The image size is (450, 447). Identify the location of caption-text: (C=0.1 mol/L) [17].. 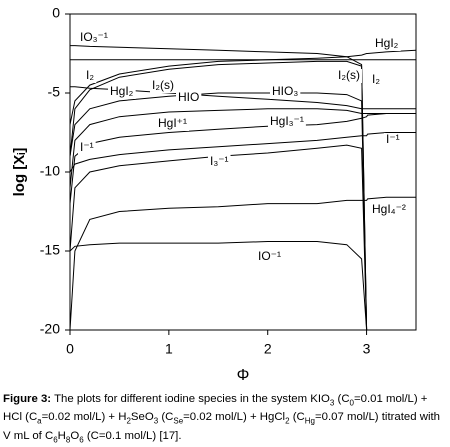
(132, 435).